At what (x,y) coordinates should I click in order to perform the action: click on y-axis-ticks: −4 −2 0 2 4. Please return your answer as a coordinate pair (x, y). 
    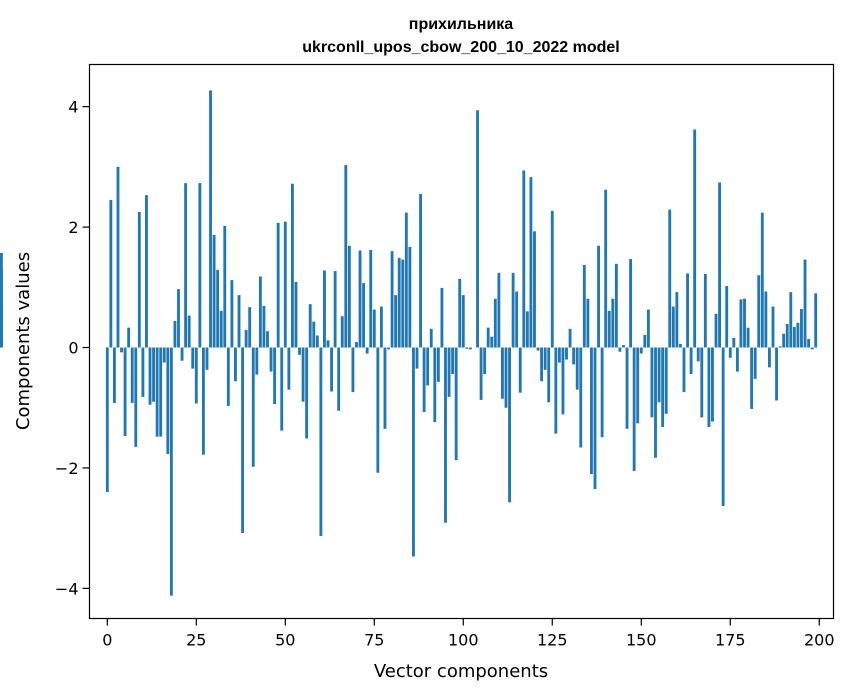
    Looking at the image, I should click on (72, 348).